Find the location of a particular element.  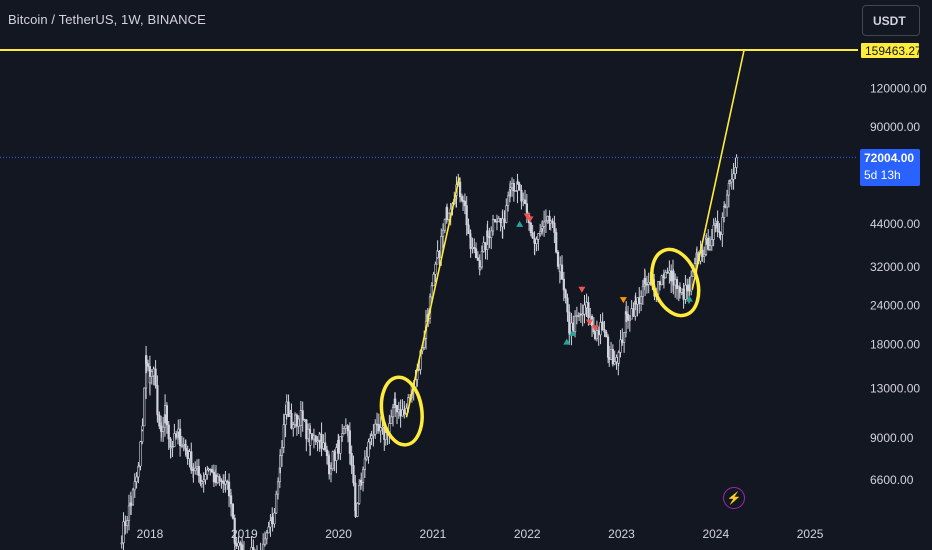

lightning-icon: ⚡ is located at coordinates (734, 498).